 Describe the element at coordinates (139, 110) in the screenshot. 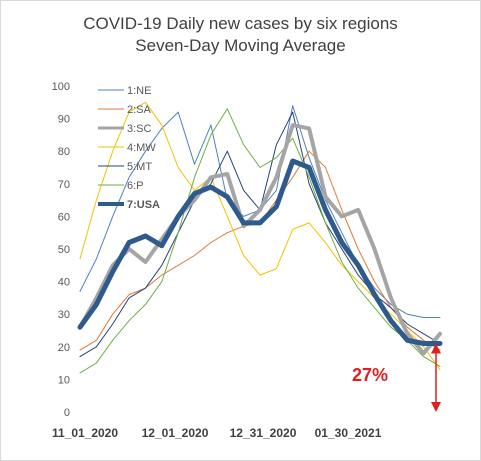

I see `legend-label: 2:SA` at that location.